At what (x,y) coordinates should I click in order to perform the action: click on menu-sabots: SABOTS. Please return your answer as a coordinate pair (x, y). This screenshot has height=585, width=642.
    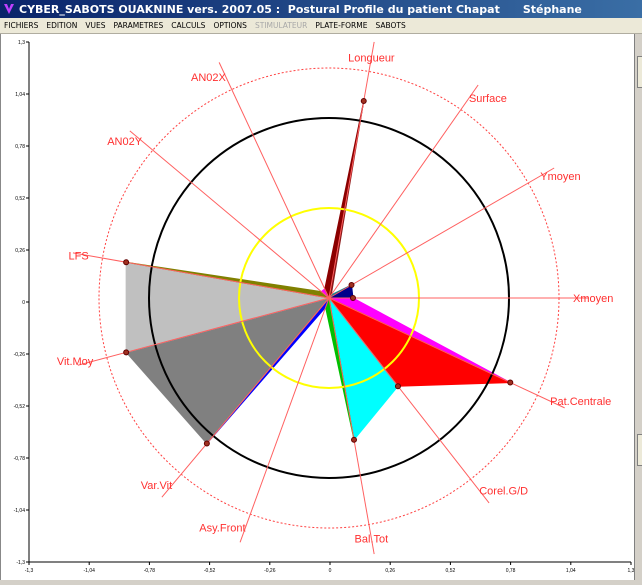
    Looking at the image, I should click on (390, 25).